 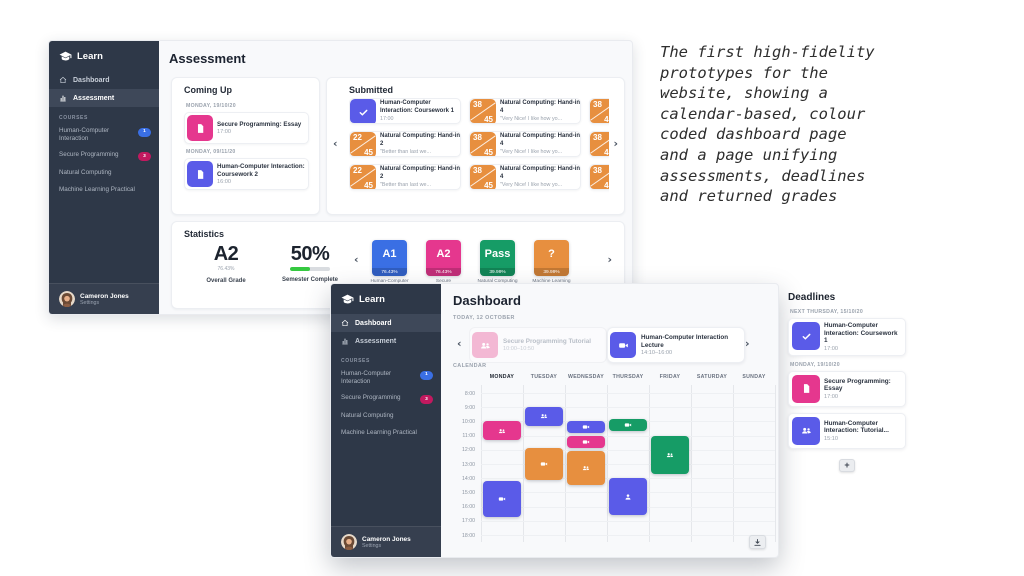 What do you see at coordinates (757, 542) in the screenshot?
I see `download-button` at bounding box center [757, 542].